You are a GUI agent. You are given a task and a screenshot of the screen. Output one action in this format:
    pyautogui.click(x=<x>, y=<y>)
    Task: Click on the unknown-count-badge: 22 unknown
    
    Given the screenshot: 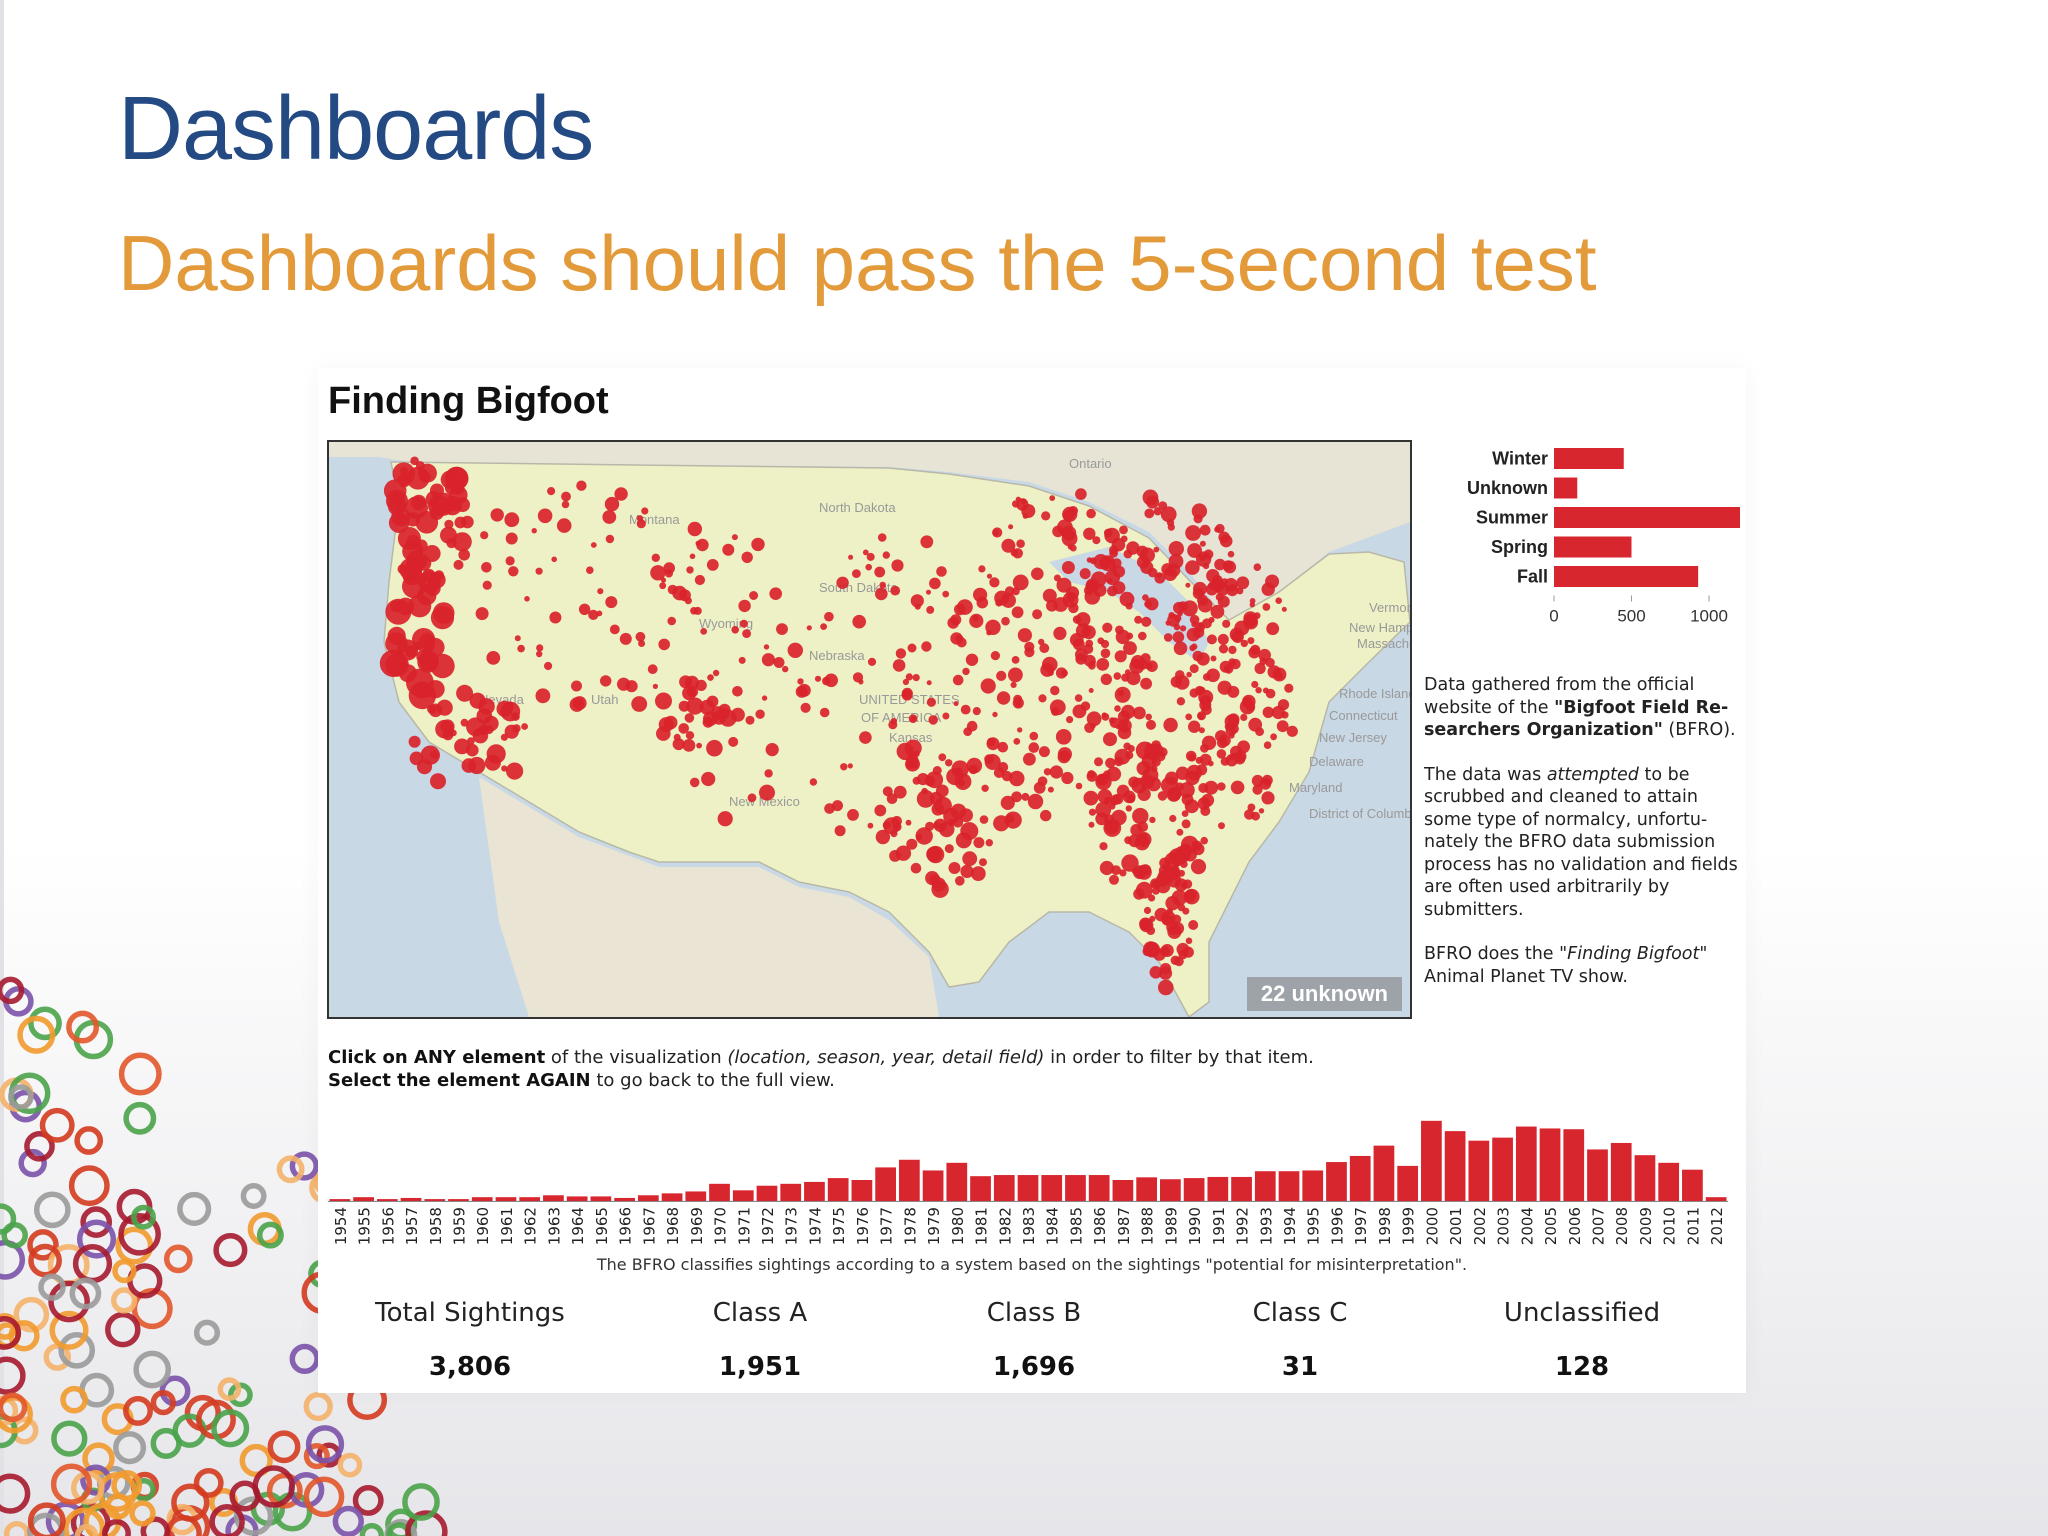 What is the action you would take?
    pyautogui.click(x=1324, y=994)
    